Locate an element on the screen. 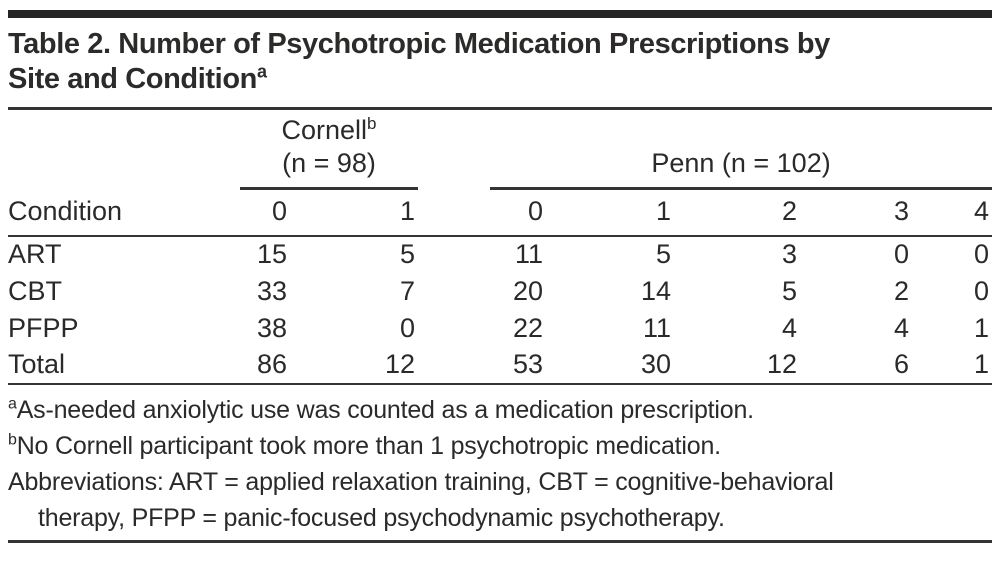 The image size is (1000, 577). cell: 38 is located at coordinates (271, 327).